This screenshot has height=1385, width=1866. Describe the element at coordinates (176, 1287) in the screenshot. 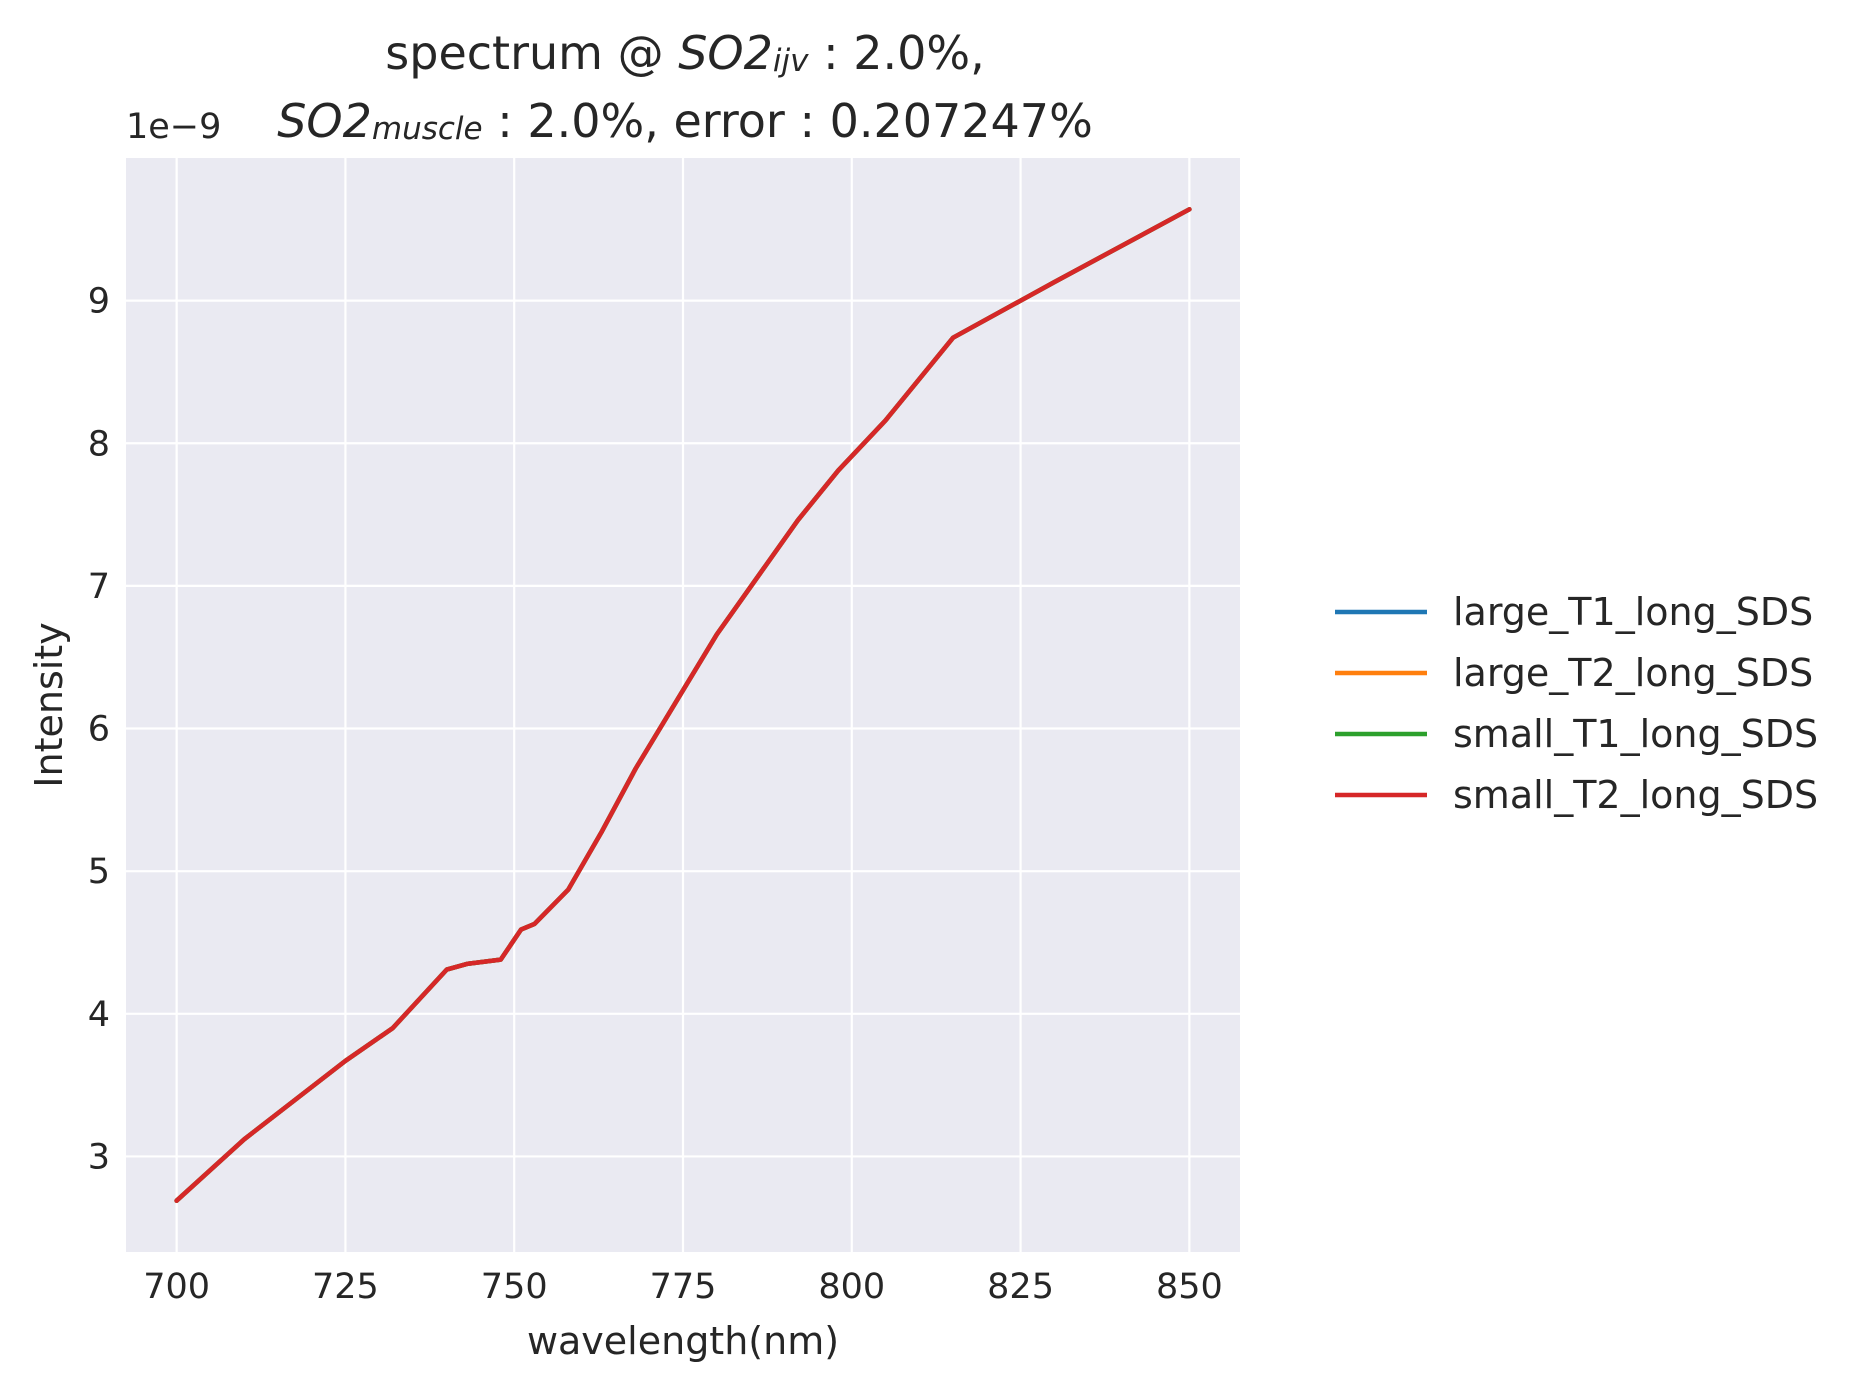

I see `x-tick-label-700: 700` at that location.